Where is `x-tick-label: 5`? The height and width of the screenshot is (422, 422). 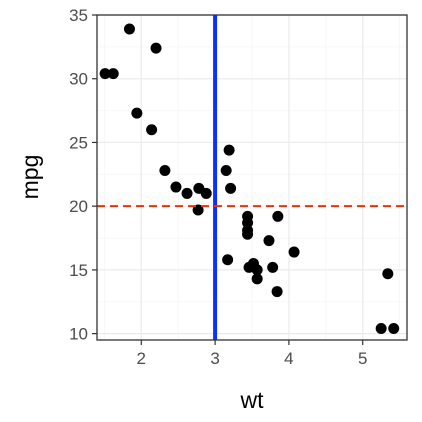 x-tick-label: 5 is located at coordinates (362, 358).